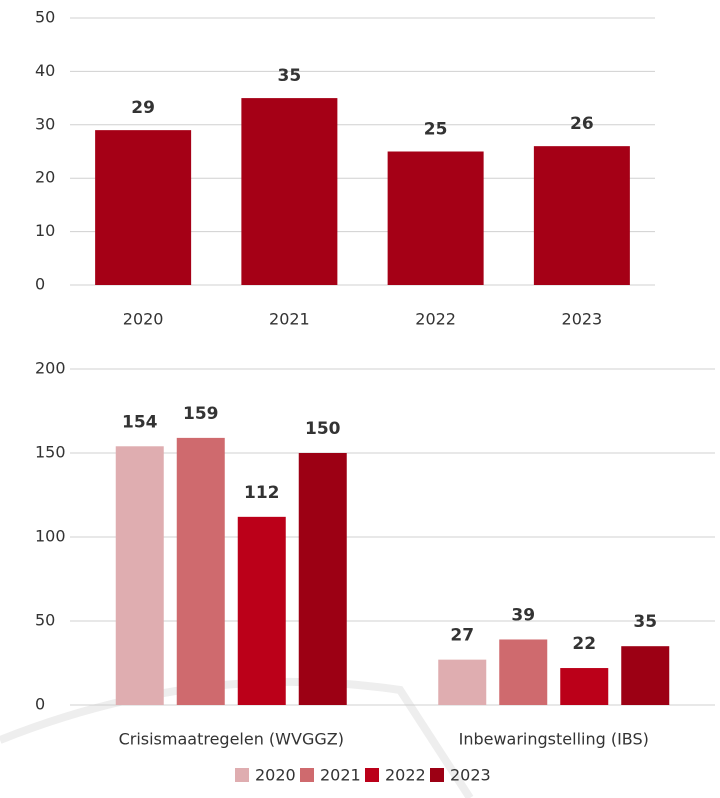 The image size is (720, 798). What do you see at coordinates (582, 319) in the screenshot?
I see `x-tick-label: 2023` at bounding box center [582, 319].